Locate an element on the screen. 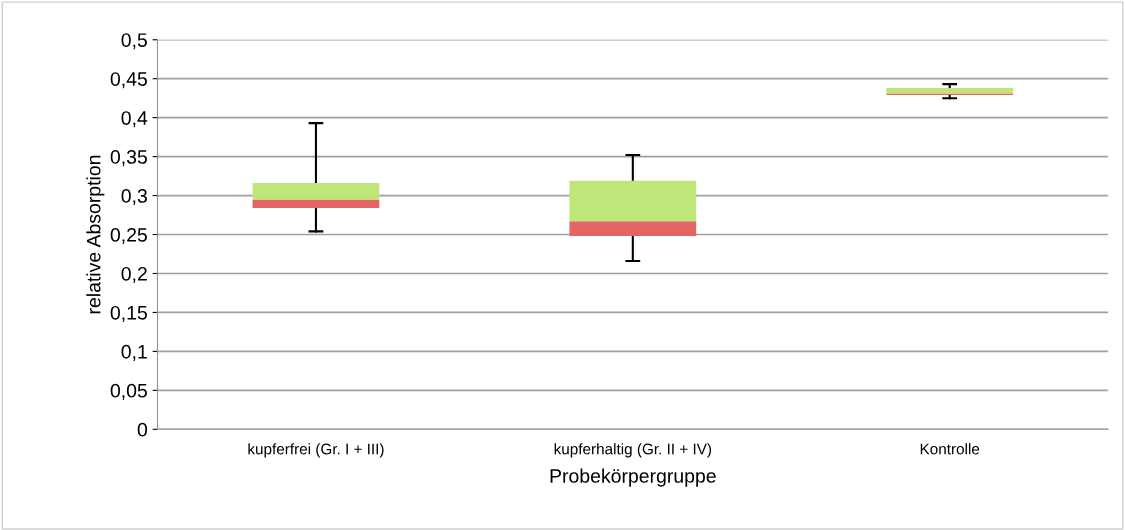 The width and height of the screenshot is (1125, 530). y-tick-label: 0 is located at coordinates (142, 429).